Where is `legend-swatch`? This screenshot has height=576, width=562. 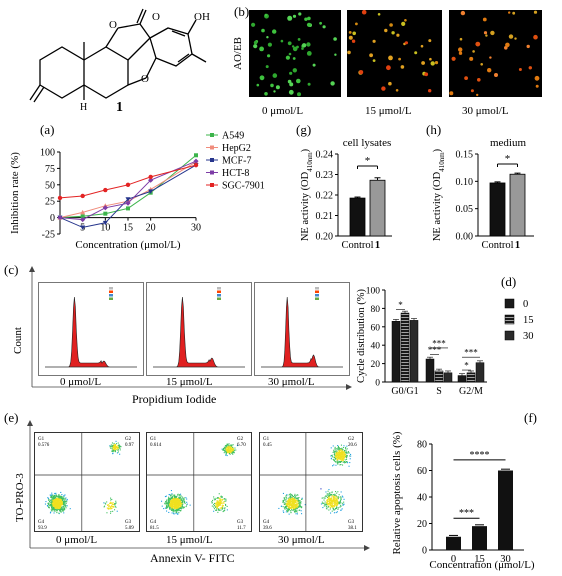
legend-swatch is located at coordinates (219, 288).